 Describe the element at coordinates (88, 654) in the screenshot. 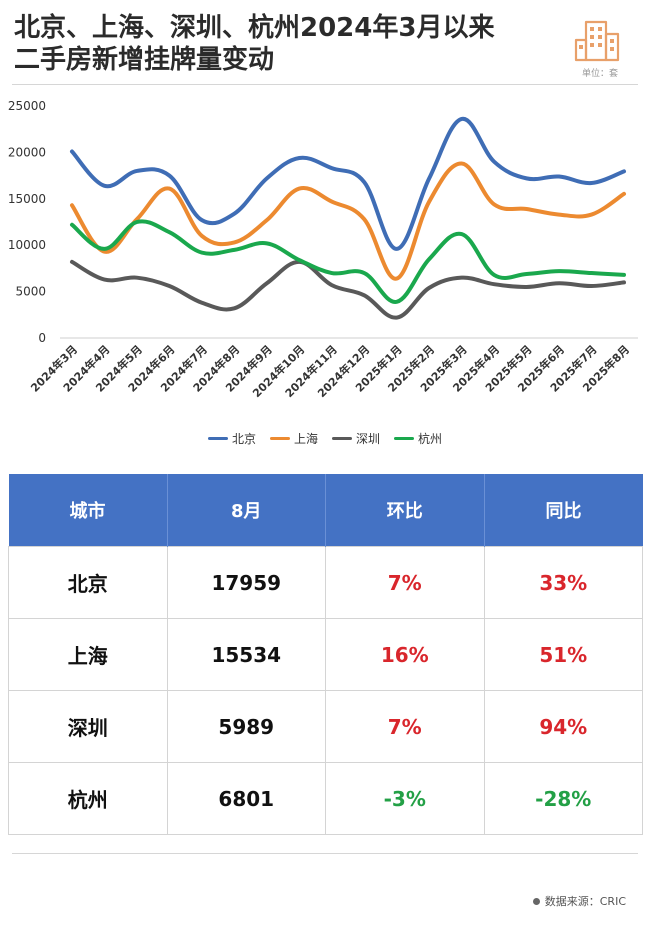

I see `city-cell: 上海` at that location.